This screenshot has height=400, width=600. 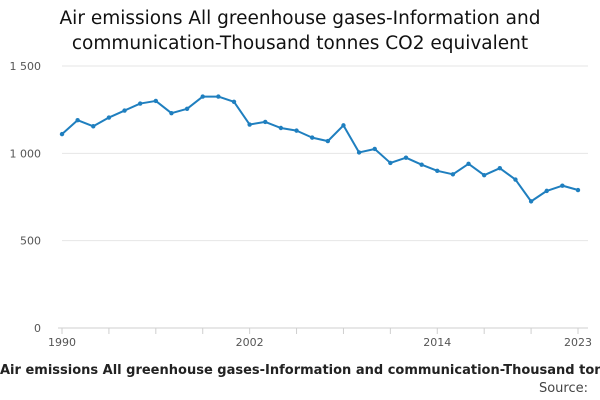 What do you see at coordinates (250, 342) in the screenshot?
I see `x-tick-label: 2002` at bounding box center [250, 342].